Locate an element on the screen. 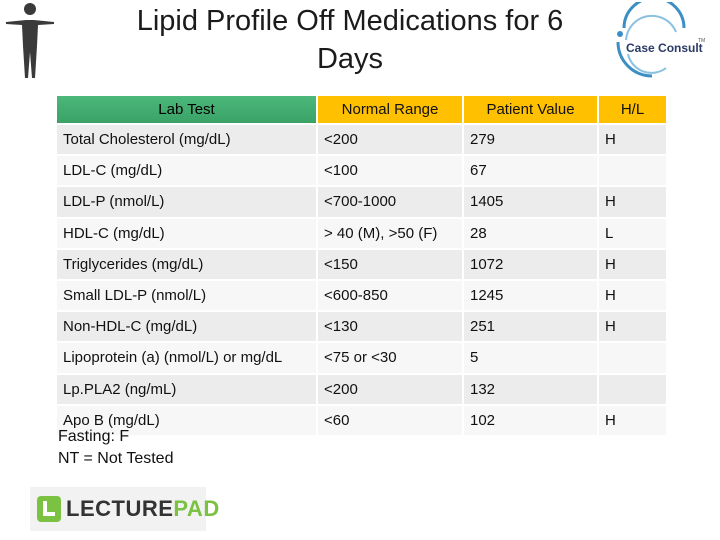  table-row: Apo B (mg/dL) <60 102 H is located at coordinates (361, 420).